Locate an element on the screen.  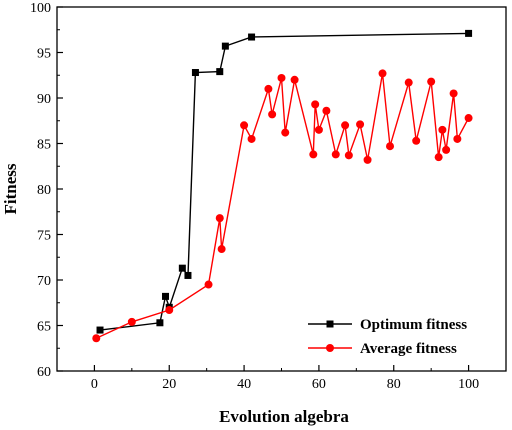
y-axis-title: Fitness is located at coordinates (10, 188).